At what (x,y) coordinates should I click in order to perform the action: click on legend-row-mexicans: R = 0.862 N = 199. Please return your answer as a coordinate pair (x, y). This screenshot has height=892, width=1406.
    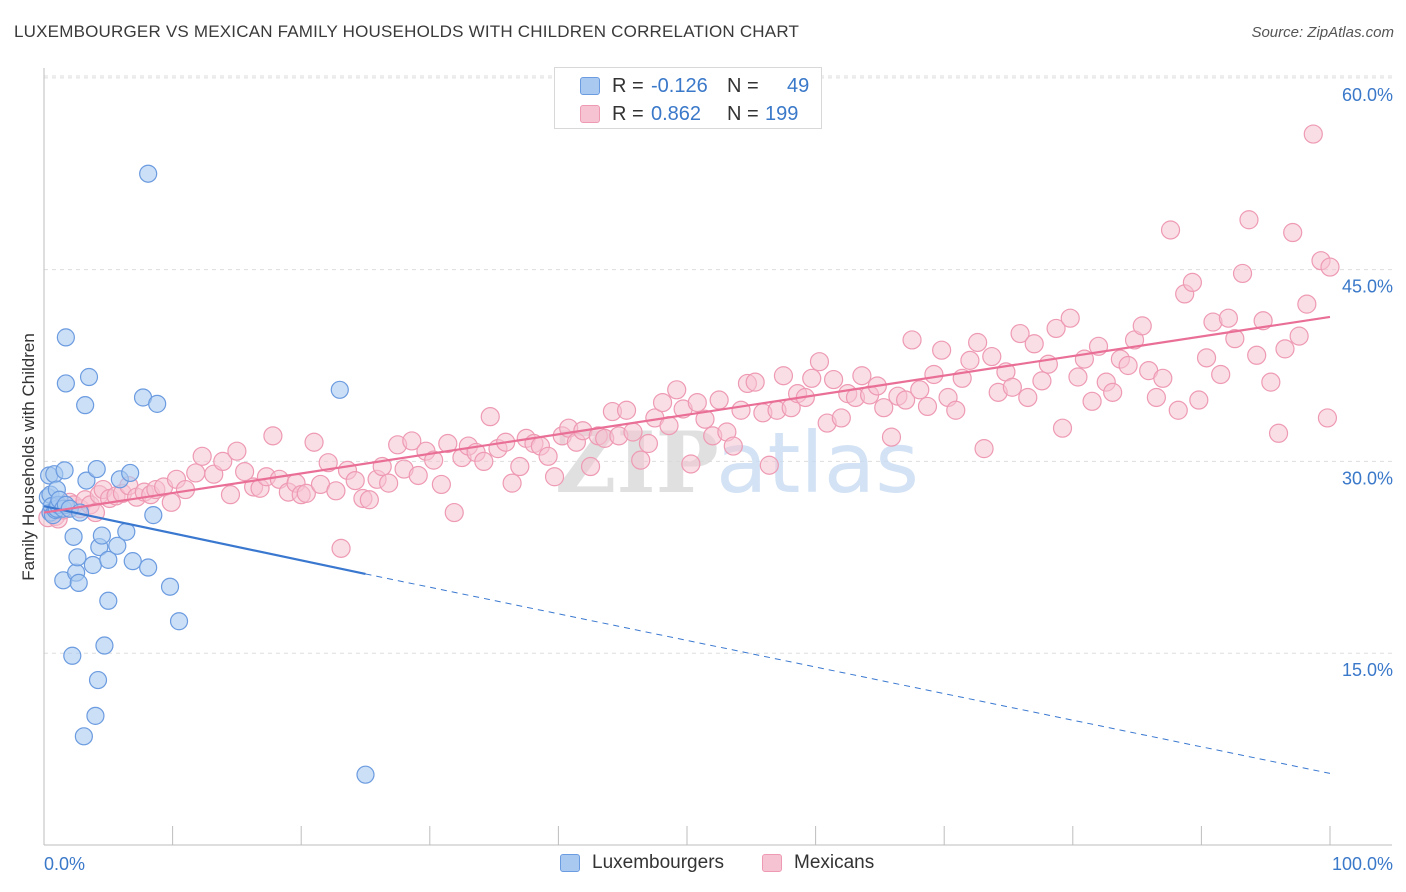
    Looking at the image, I should click on (688, 114).